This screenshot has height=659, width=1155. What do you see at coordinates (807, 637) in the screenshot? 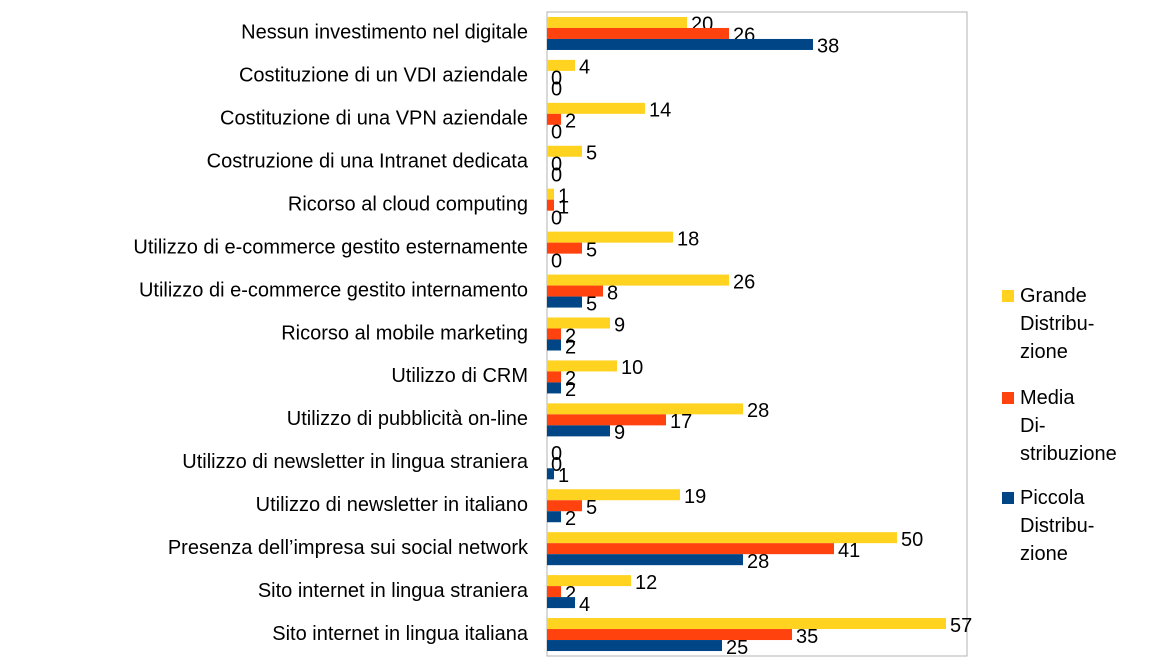
I see `value-label: 35` at bounding box center [807, 637].